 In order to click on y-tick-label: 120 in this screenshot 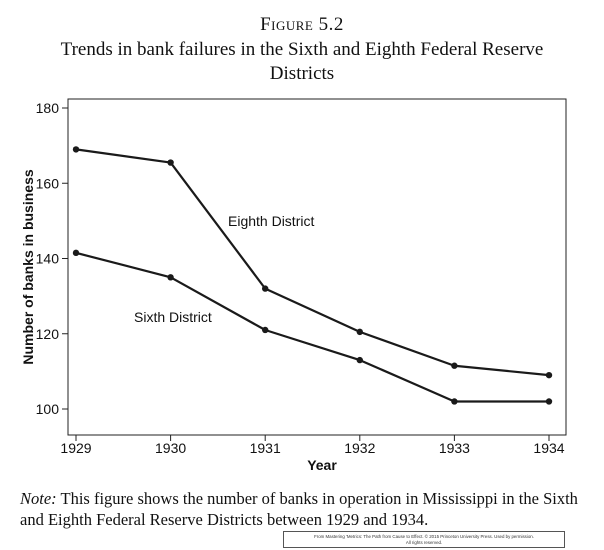, I will do `click(48, 334)`.